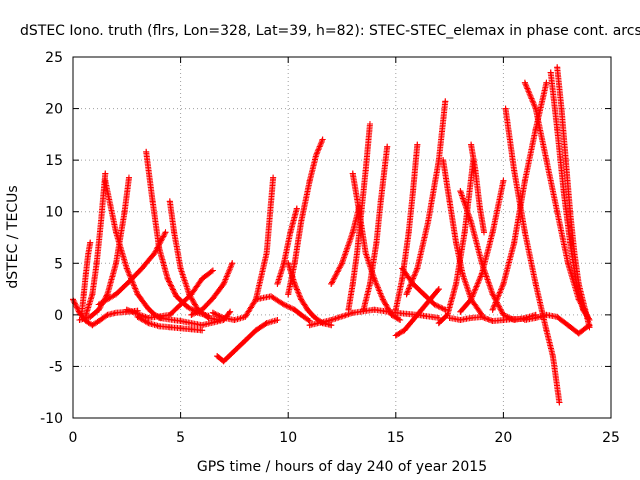  What do you see at coordinates (54, 58) in the screenshot?
I see `y-tick-label: 25` at bounding box center [54, 58].